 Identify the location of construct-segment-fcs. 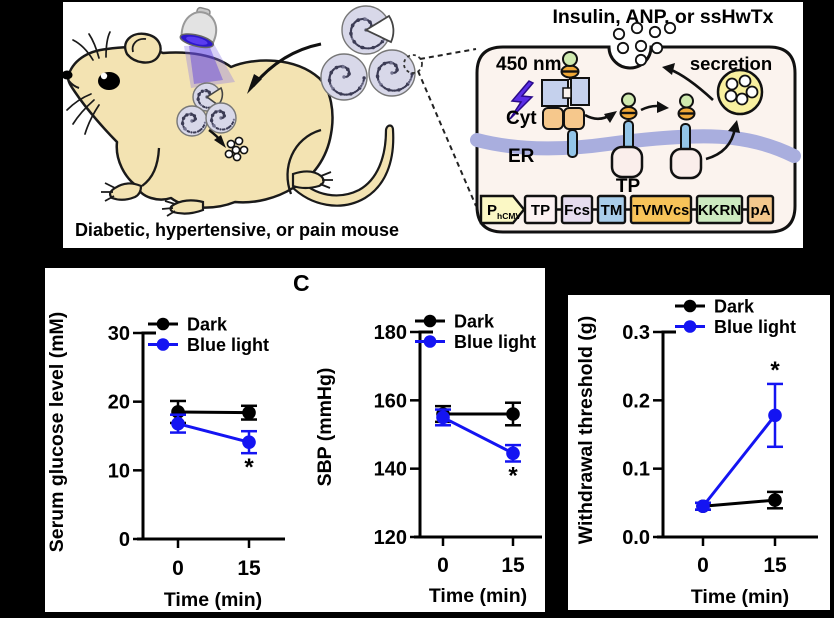
(577, 209).